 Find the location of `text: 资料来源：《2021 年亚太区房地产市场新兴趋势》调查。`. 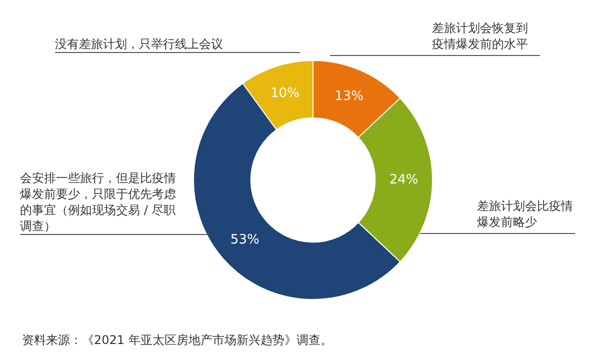

text: 资料来源：《2021 年亚太区房地产市场新兴趋势》调查。 is located at coordinates (177, 340).